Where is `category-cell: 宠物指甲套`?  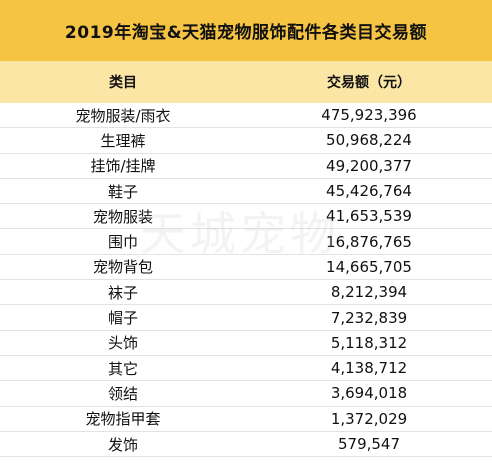
category-cell: 宠物指甲套 is located at coordinates (123, 419).